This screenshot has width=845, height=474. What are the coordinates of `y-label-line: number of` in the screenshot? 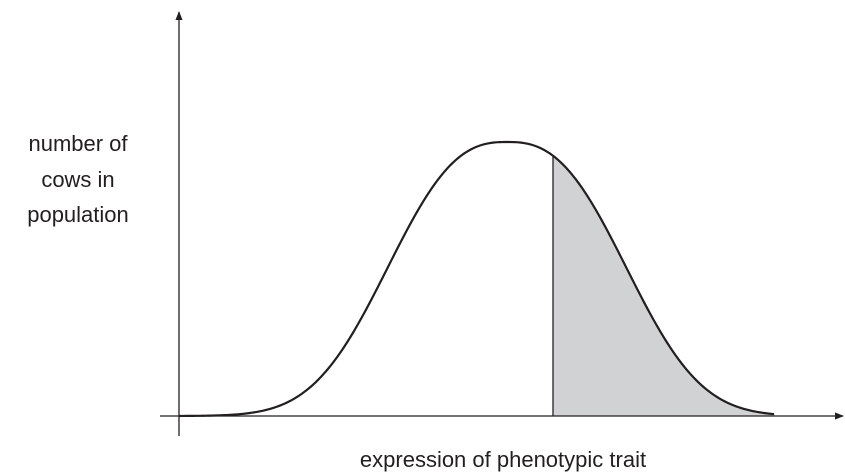 It's located at (78, 143).